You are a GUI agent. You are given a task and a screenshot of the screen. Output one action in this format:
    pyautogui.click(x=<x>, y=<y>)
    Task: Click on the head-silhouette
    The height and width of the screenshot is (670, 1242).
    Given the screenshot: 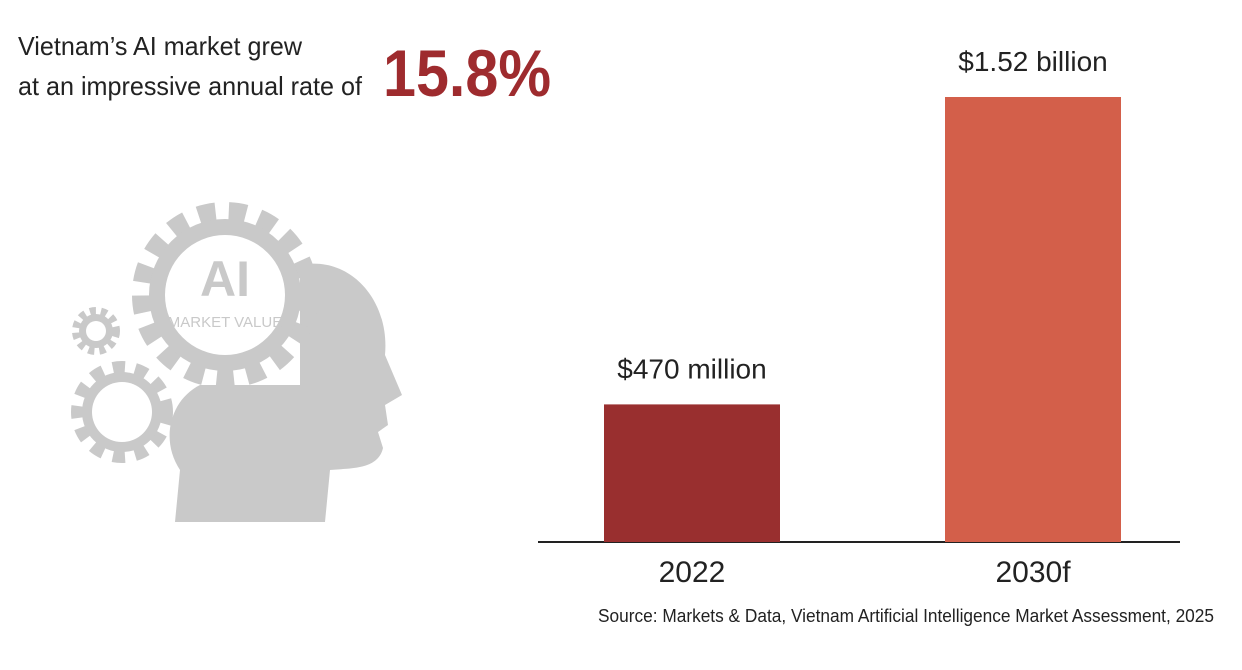 What is the action you would take?
    pyautogui.click(x=285, y=392)
    